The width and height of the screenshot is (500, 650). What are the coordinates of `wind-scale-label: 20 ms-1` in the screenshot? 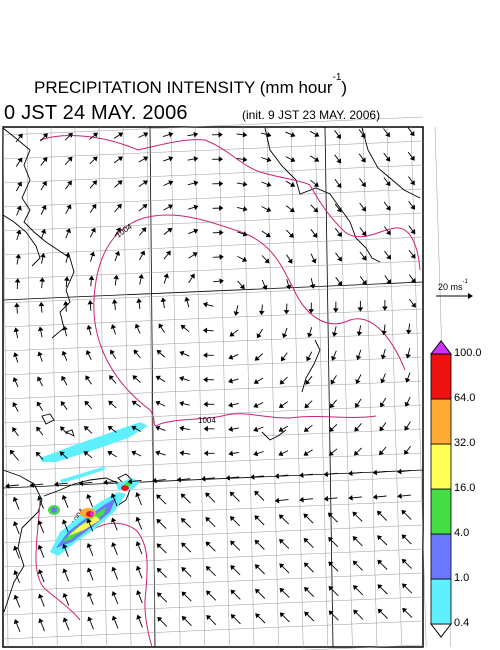 It's located at (453, 285).